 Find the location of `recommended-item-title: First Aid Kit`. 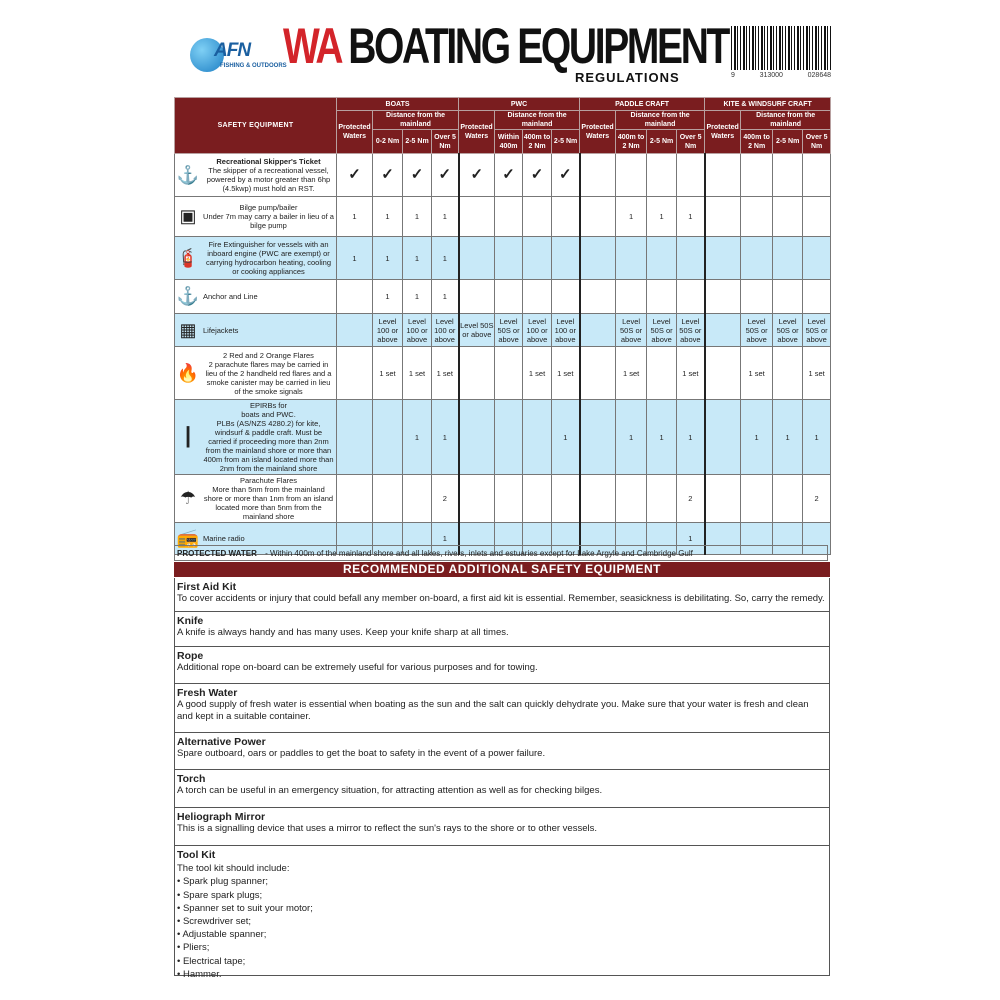

recommended-item-title: First Aid Kit is located at coordinates (207, 587).